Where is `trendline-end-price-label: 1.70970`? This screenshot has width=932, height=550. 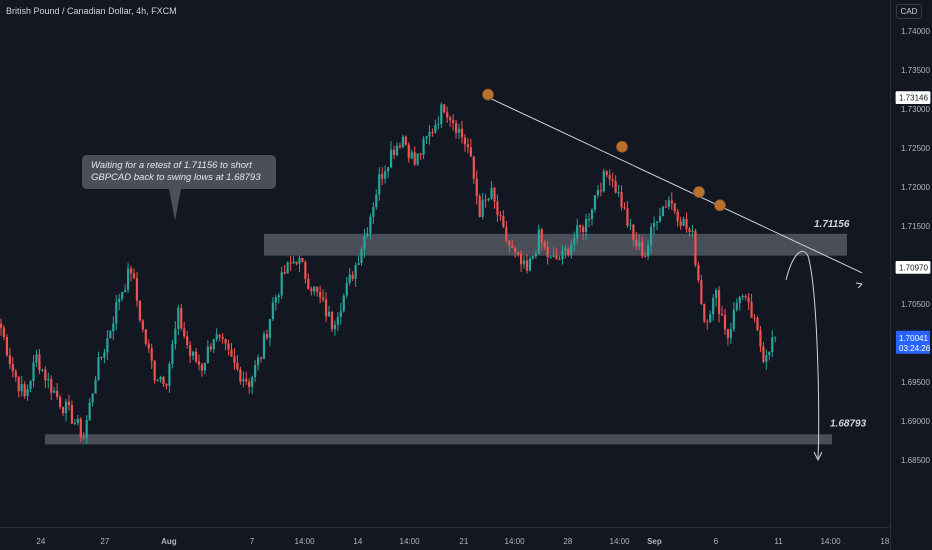
trendline-end-price-label: 1.70970 is located at coordinates (913, 267).